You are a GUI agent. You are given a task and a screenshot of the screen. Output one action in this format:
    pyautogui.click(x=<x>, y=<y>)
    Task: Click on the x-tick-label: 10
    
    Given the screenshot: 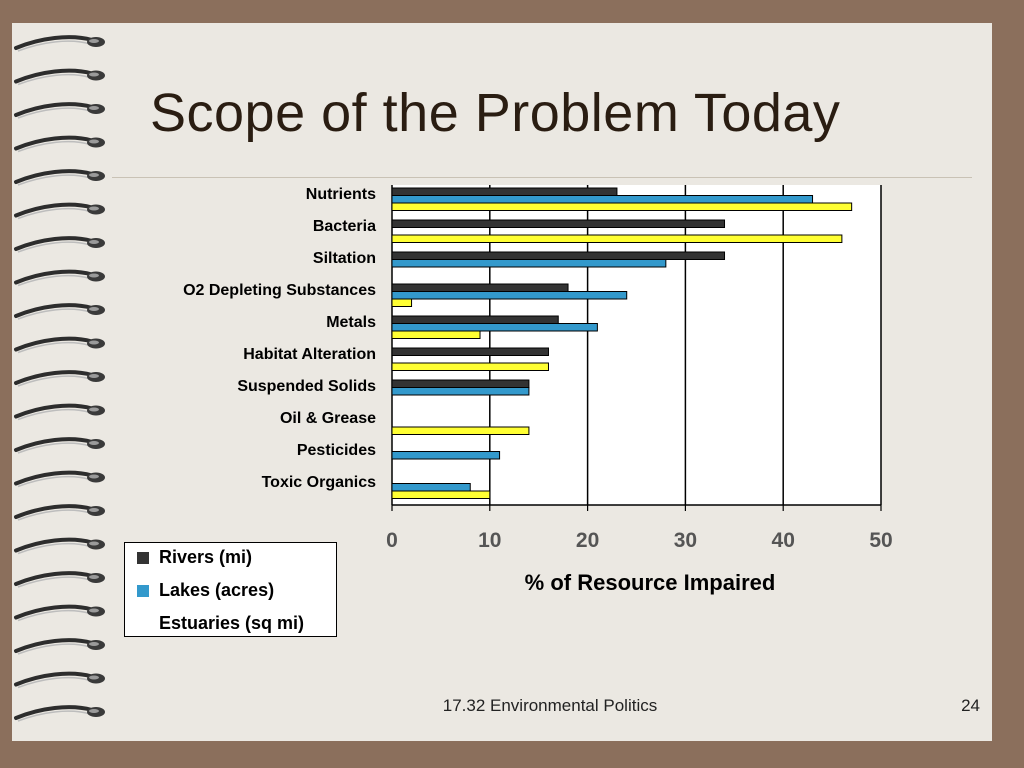 What is the action you would take?
    pyautogui.click(x=489, y=540)
    